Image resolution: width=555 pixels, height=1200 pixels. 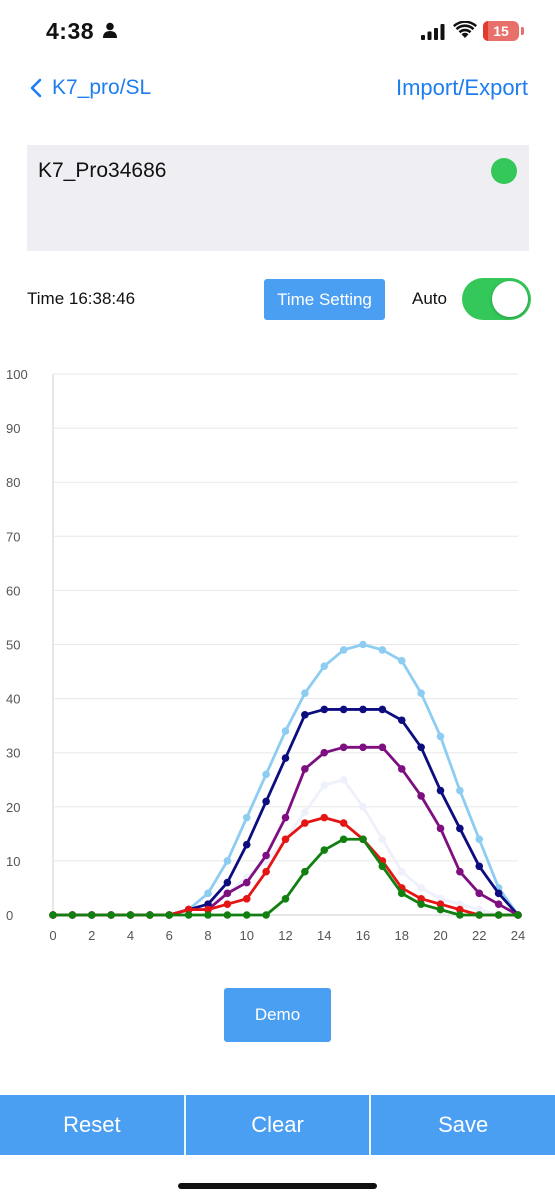 I want to click on demo-button: Demo, so click(x=277, y=1015).